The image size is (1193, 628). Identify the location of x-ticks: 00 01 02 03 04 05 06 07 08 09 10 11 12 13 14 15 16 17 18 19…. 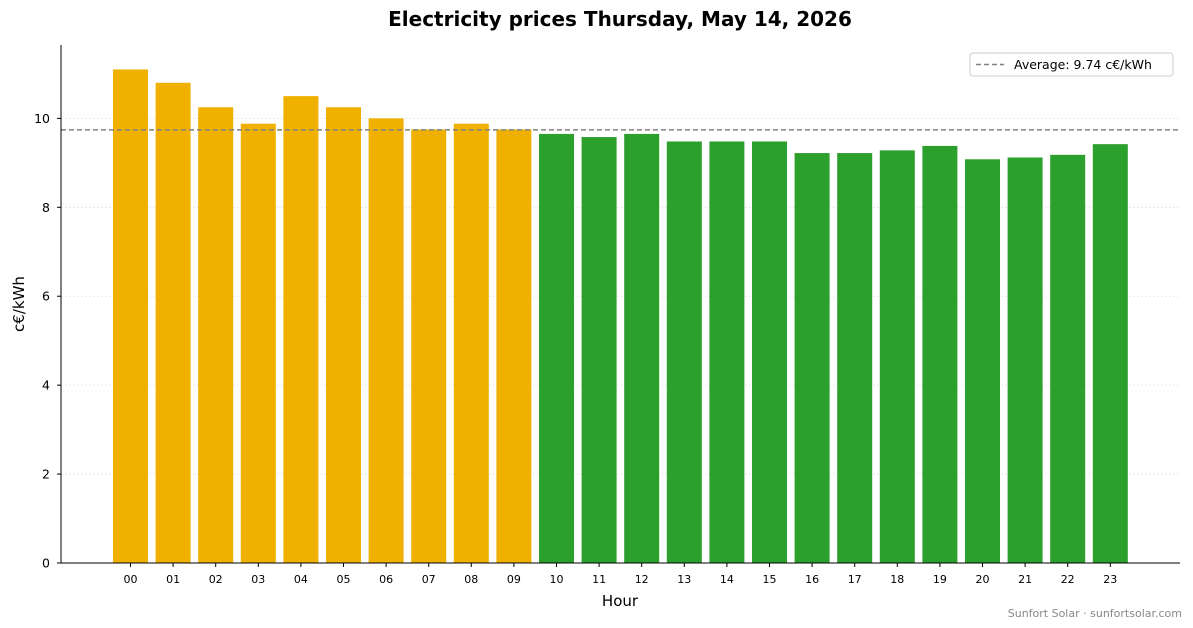
(620, 574).